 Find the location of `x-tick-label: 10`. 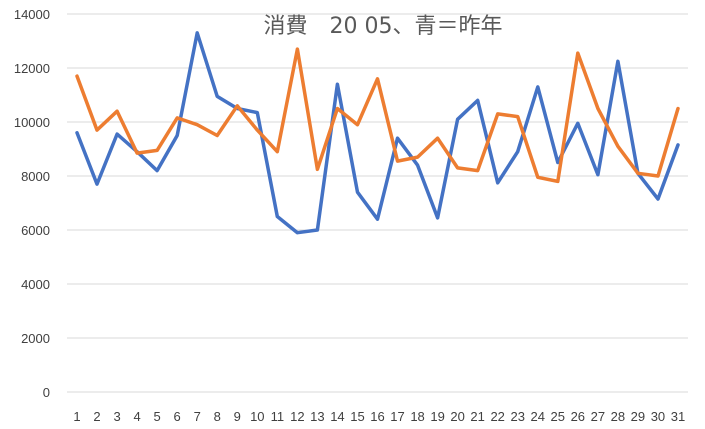

x-tick-label: 10 is located at coordinates (257, 416).